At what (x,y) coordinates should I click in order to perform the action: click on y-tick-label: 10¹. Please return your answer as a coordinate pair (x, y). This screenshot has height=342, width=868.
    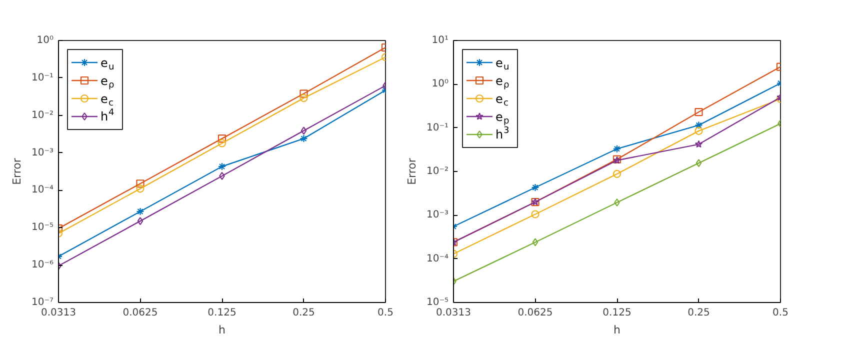
    Looking at the image, I should click on (440, 40).